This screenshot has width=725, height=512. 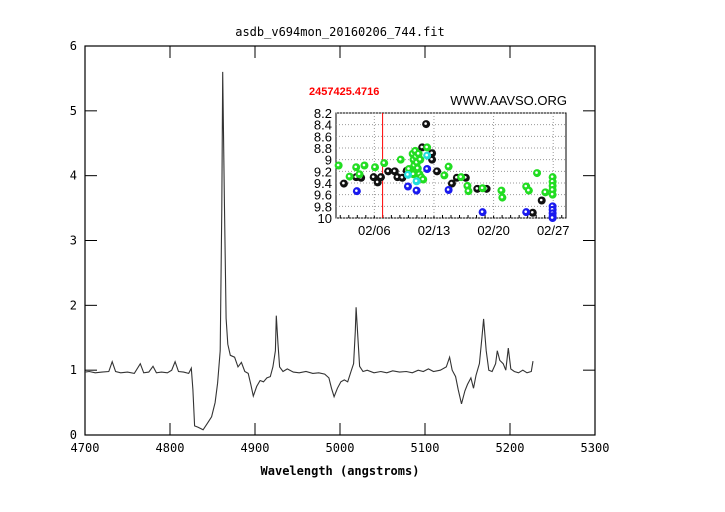 I want to click on y-tick-label: 2, so click(x=73, y=305).